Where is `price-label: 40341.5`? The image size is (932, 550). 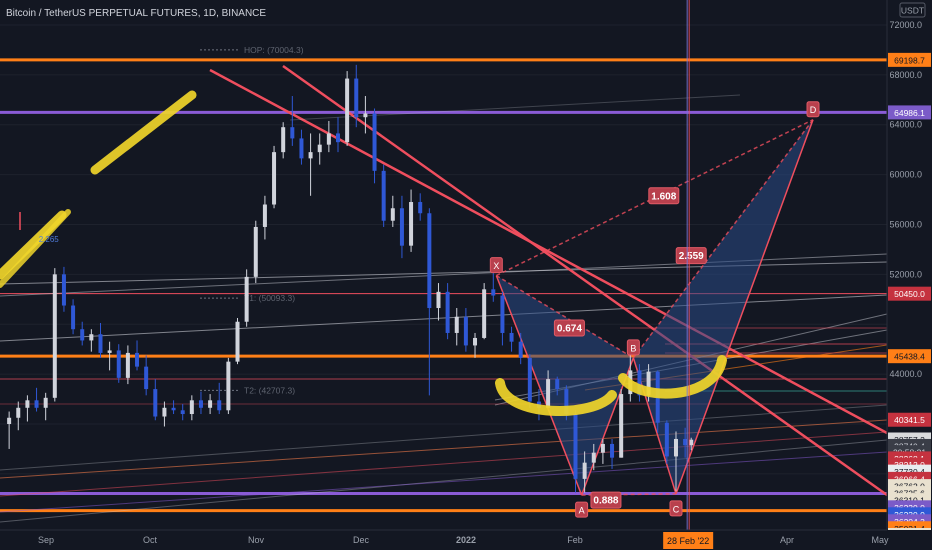 price-label: 40341.5 is located at coordinates (909, 420).